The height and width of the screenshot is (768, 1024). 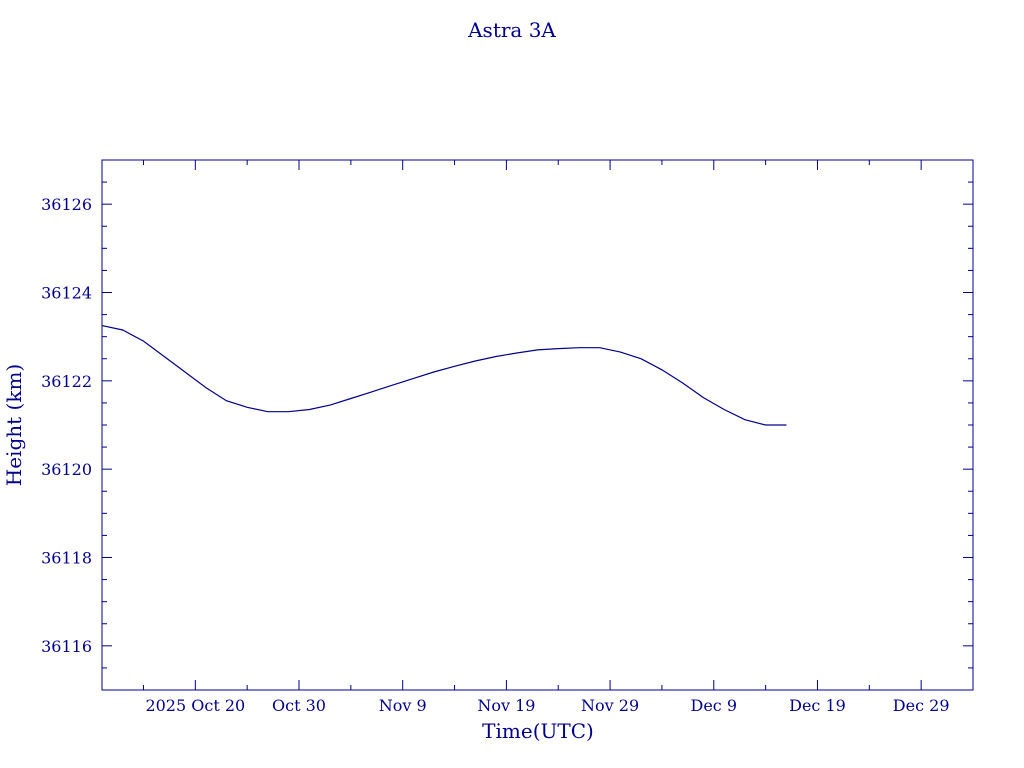 I want to click on x-tick-label: Nov 19, so click(x=506, y=705).